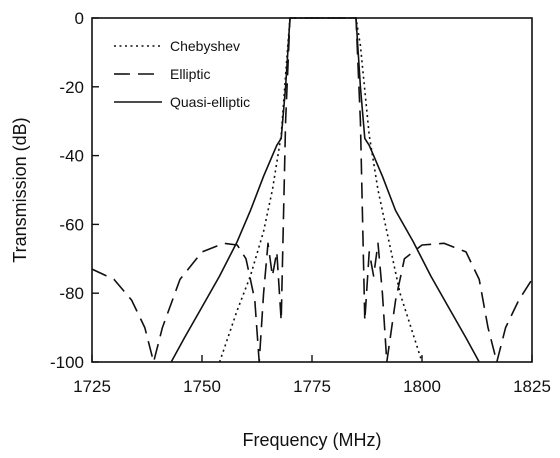  What do you see at coordinates (532, 386) in the screenshot?
I see `x-tick-label: 1825` at bounding box center [532, 386].